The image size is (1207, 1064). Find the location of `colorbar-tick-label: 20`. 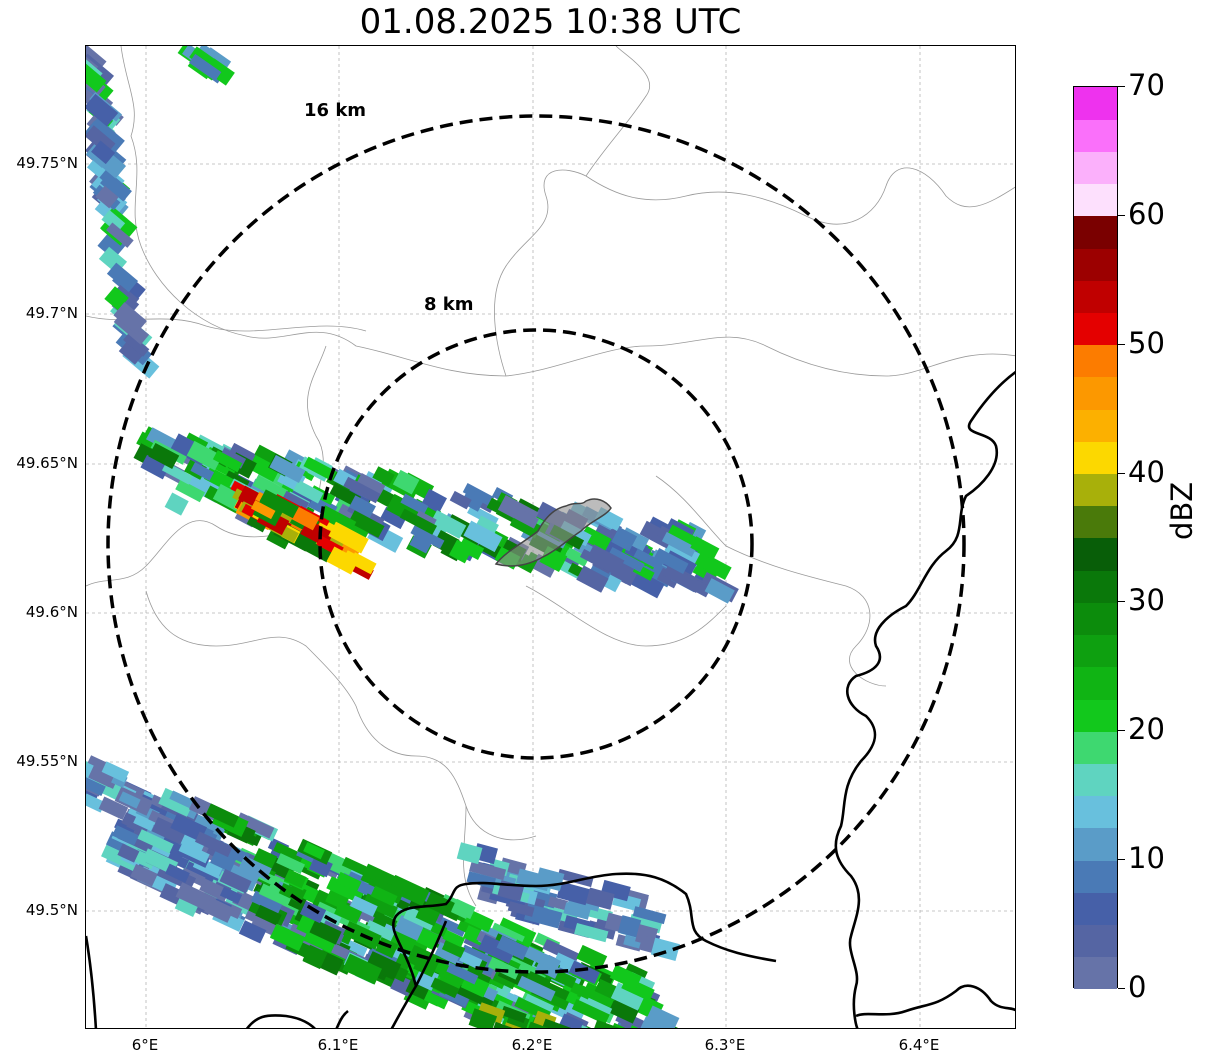

colorbar-tick-label: 20 is located at coordinates (1146, 729).